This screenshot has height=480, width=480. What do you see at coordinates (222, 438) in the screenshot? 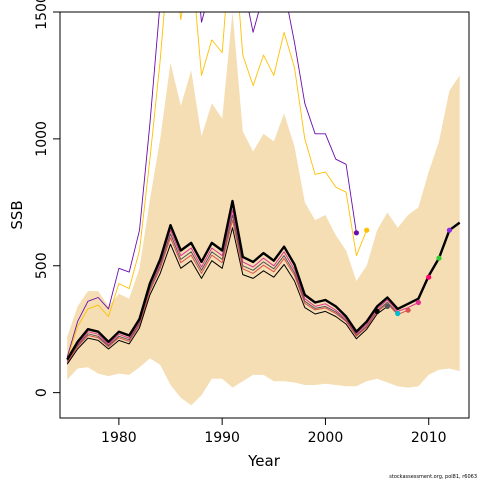
I see `x-tick-label: 1990` at bounding box center [222, 438].